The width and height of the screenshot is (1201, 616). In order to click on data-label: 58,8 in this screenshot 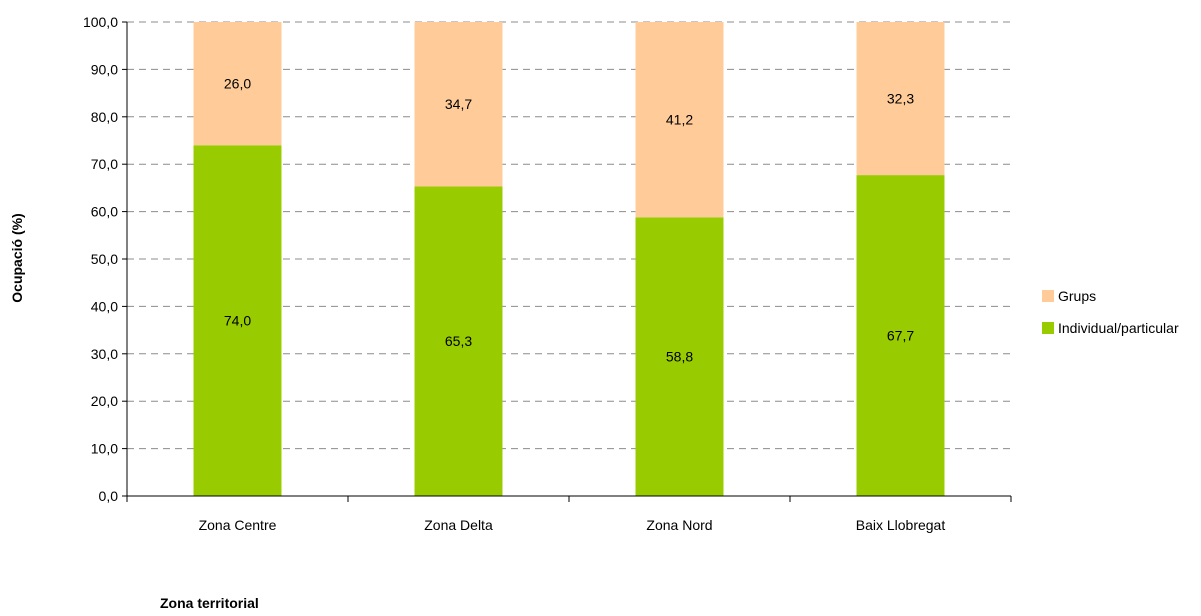, I will do `click(679, 357)`.